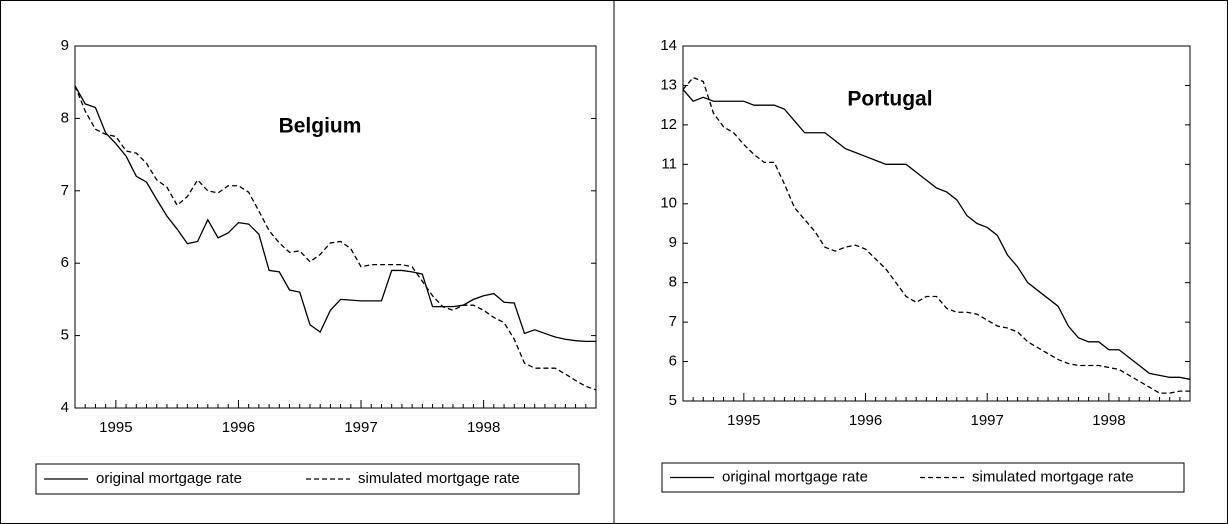 Image resolution: width=1228 pixels, height=524 pixels. Describe the element at coordinates (65, 407) in the screenshot. I see `y-tick-label: 4` at that location.